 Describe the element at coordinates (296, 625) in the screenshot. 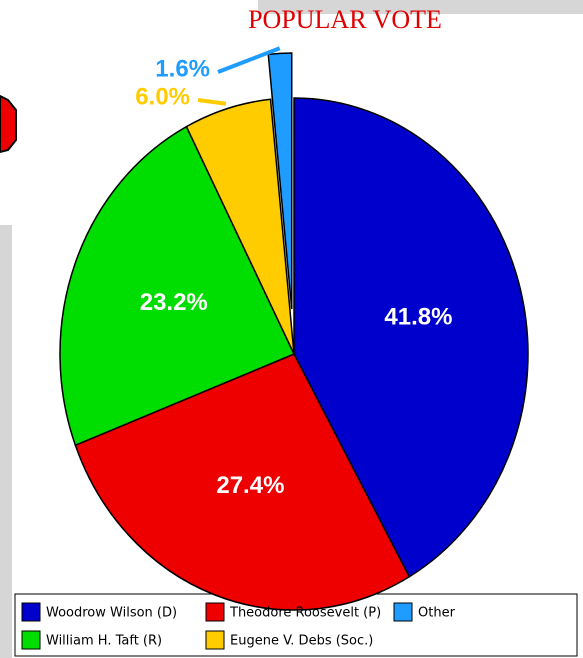

I see `legend` at that location.